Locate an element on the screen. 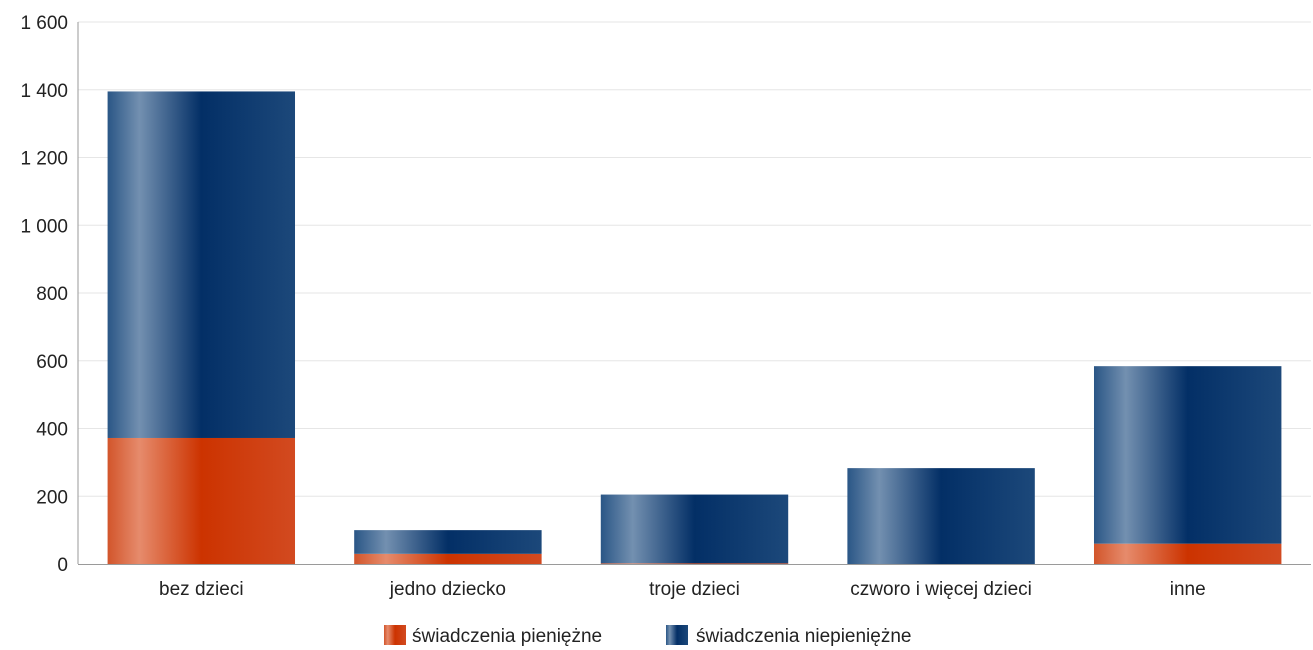  x-tick-label: troje dzieci is located at coordinates (694, 589).